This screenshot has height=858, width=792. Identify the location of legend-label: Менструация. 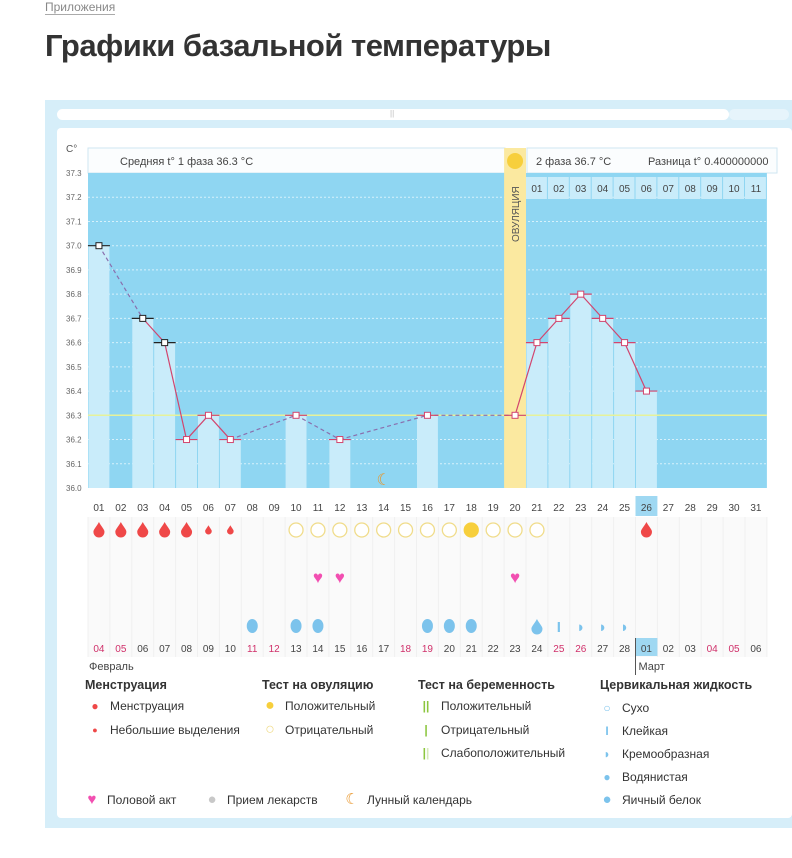
(147, 706).